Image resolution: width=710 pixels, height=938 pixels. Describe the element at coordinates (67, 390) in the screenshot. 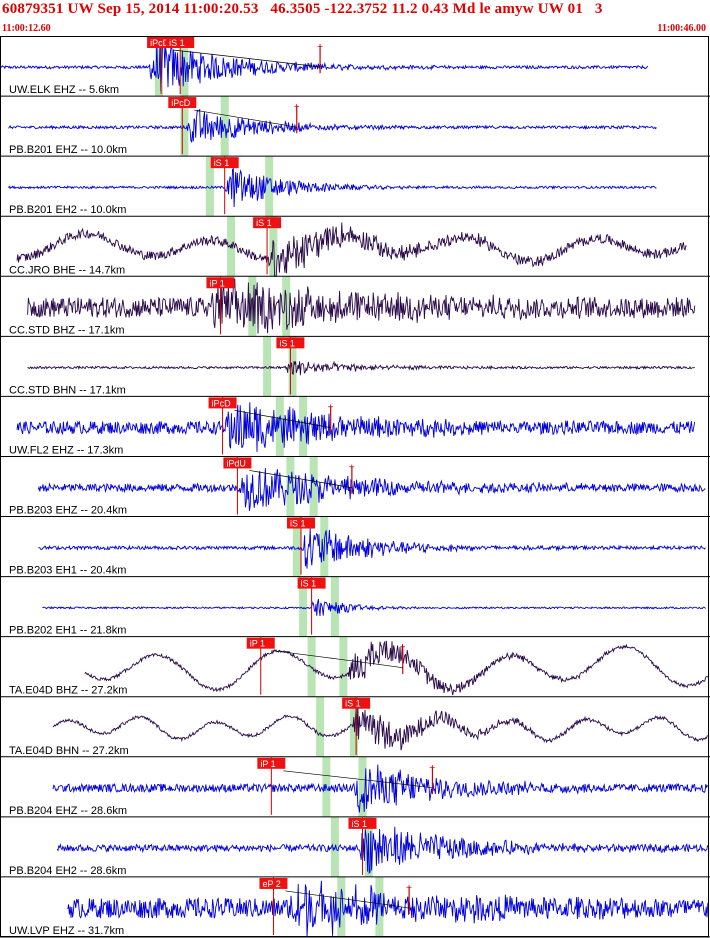

I see `station-label: CC.STD BHN -- 17.1km` at that location.